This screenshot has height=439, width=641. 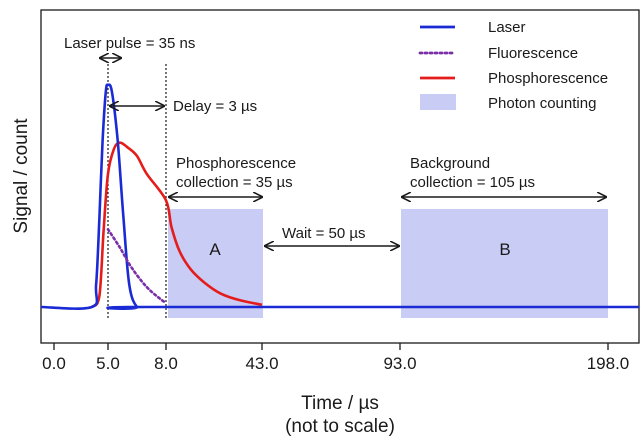 I want to click on phosphorescence-collection-annotation-line1: Phosphorescence, so click(x=236, y=163).